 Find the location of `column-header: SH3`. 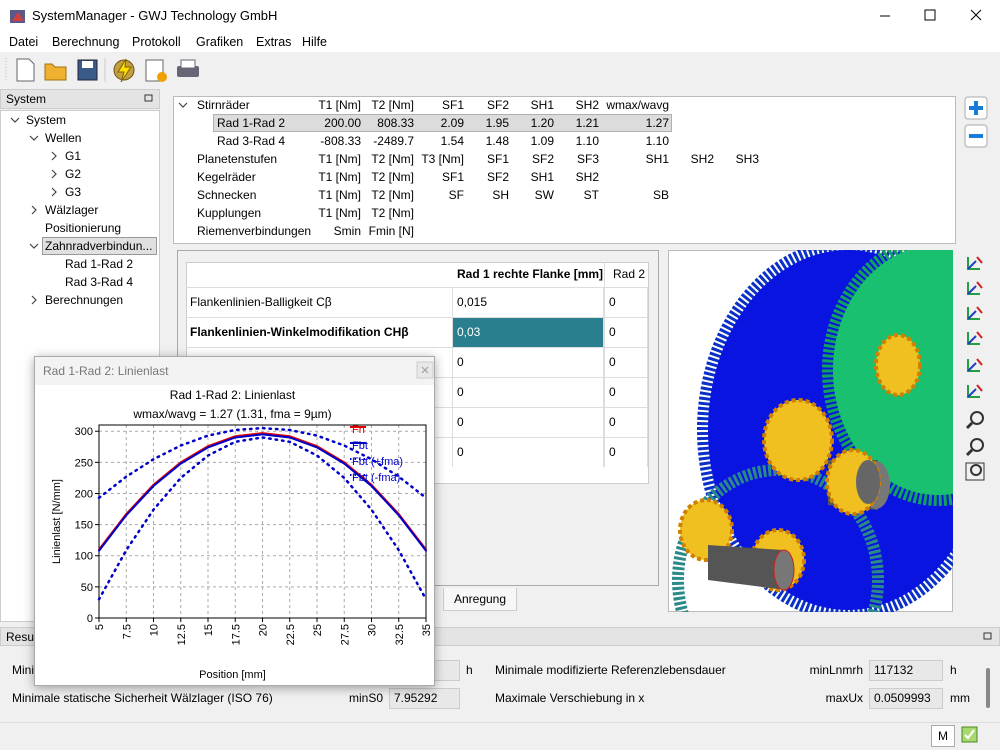

column-header: SH3 is located at coordinates (719, 159).